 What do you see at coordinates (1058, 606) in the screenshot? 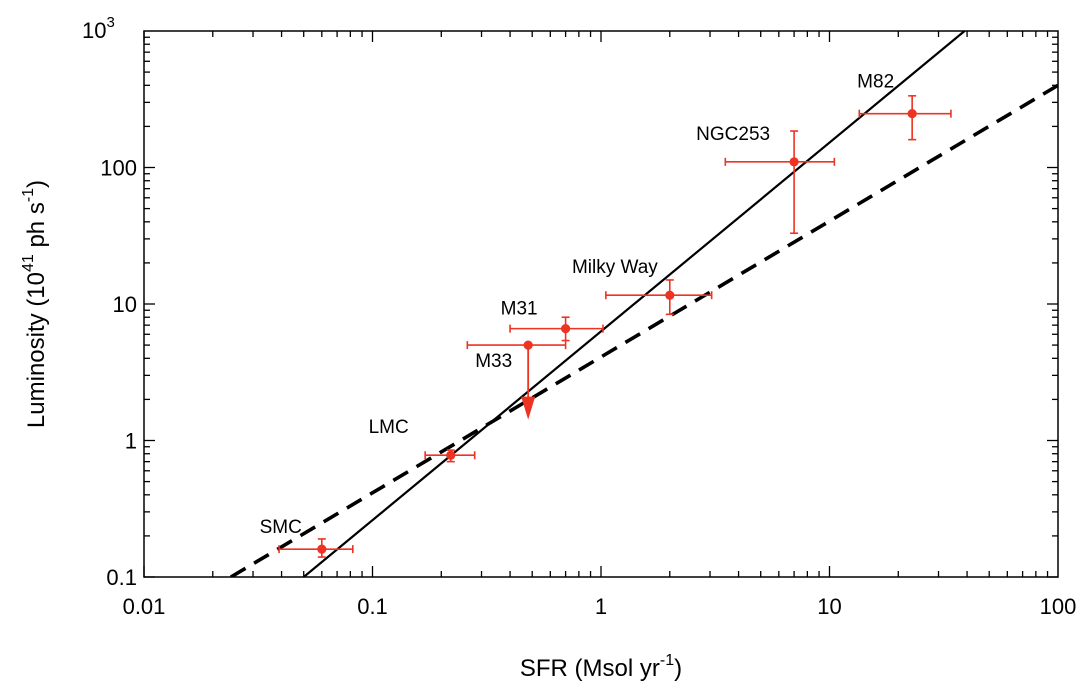
I see `x-tick-label: 100` at bounding box center [1058, 606].